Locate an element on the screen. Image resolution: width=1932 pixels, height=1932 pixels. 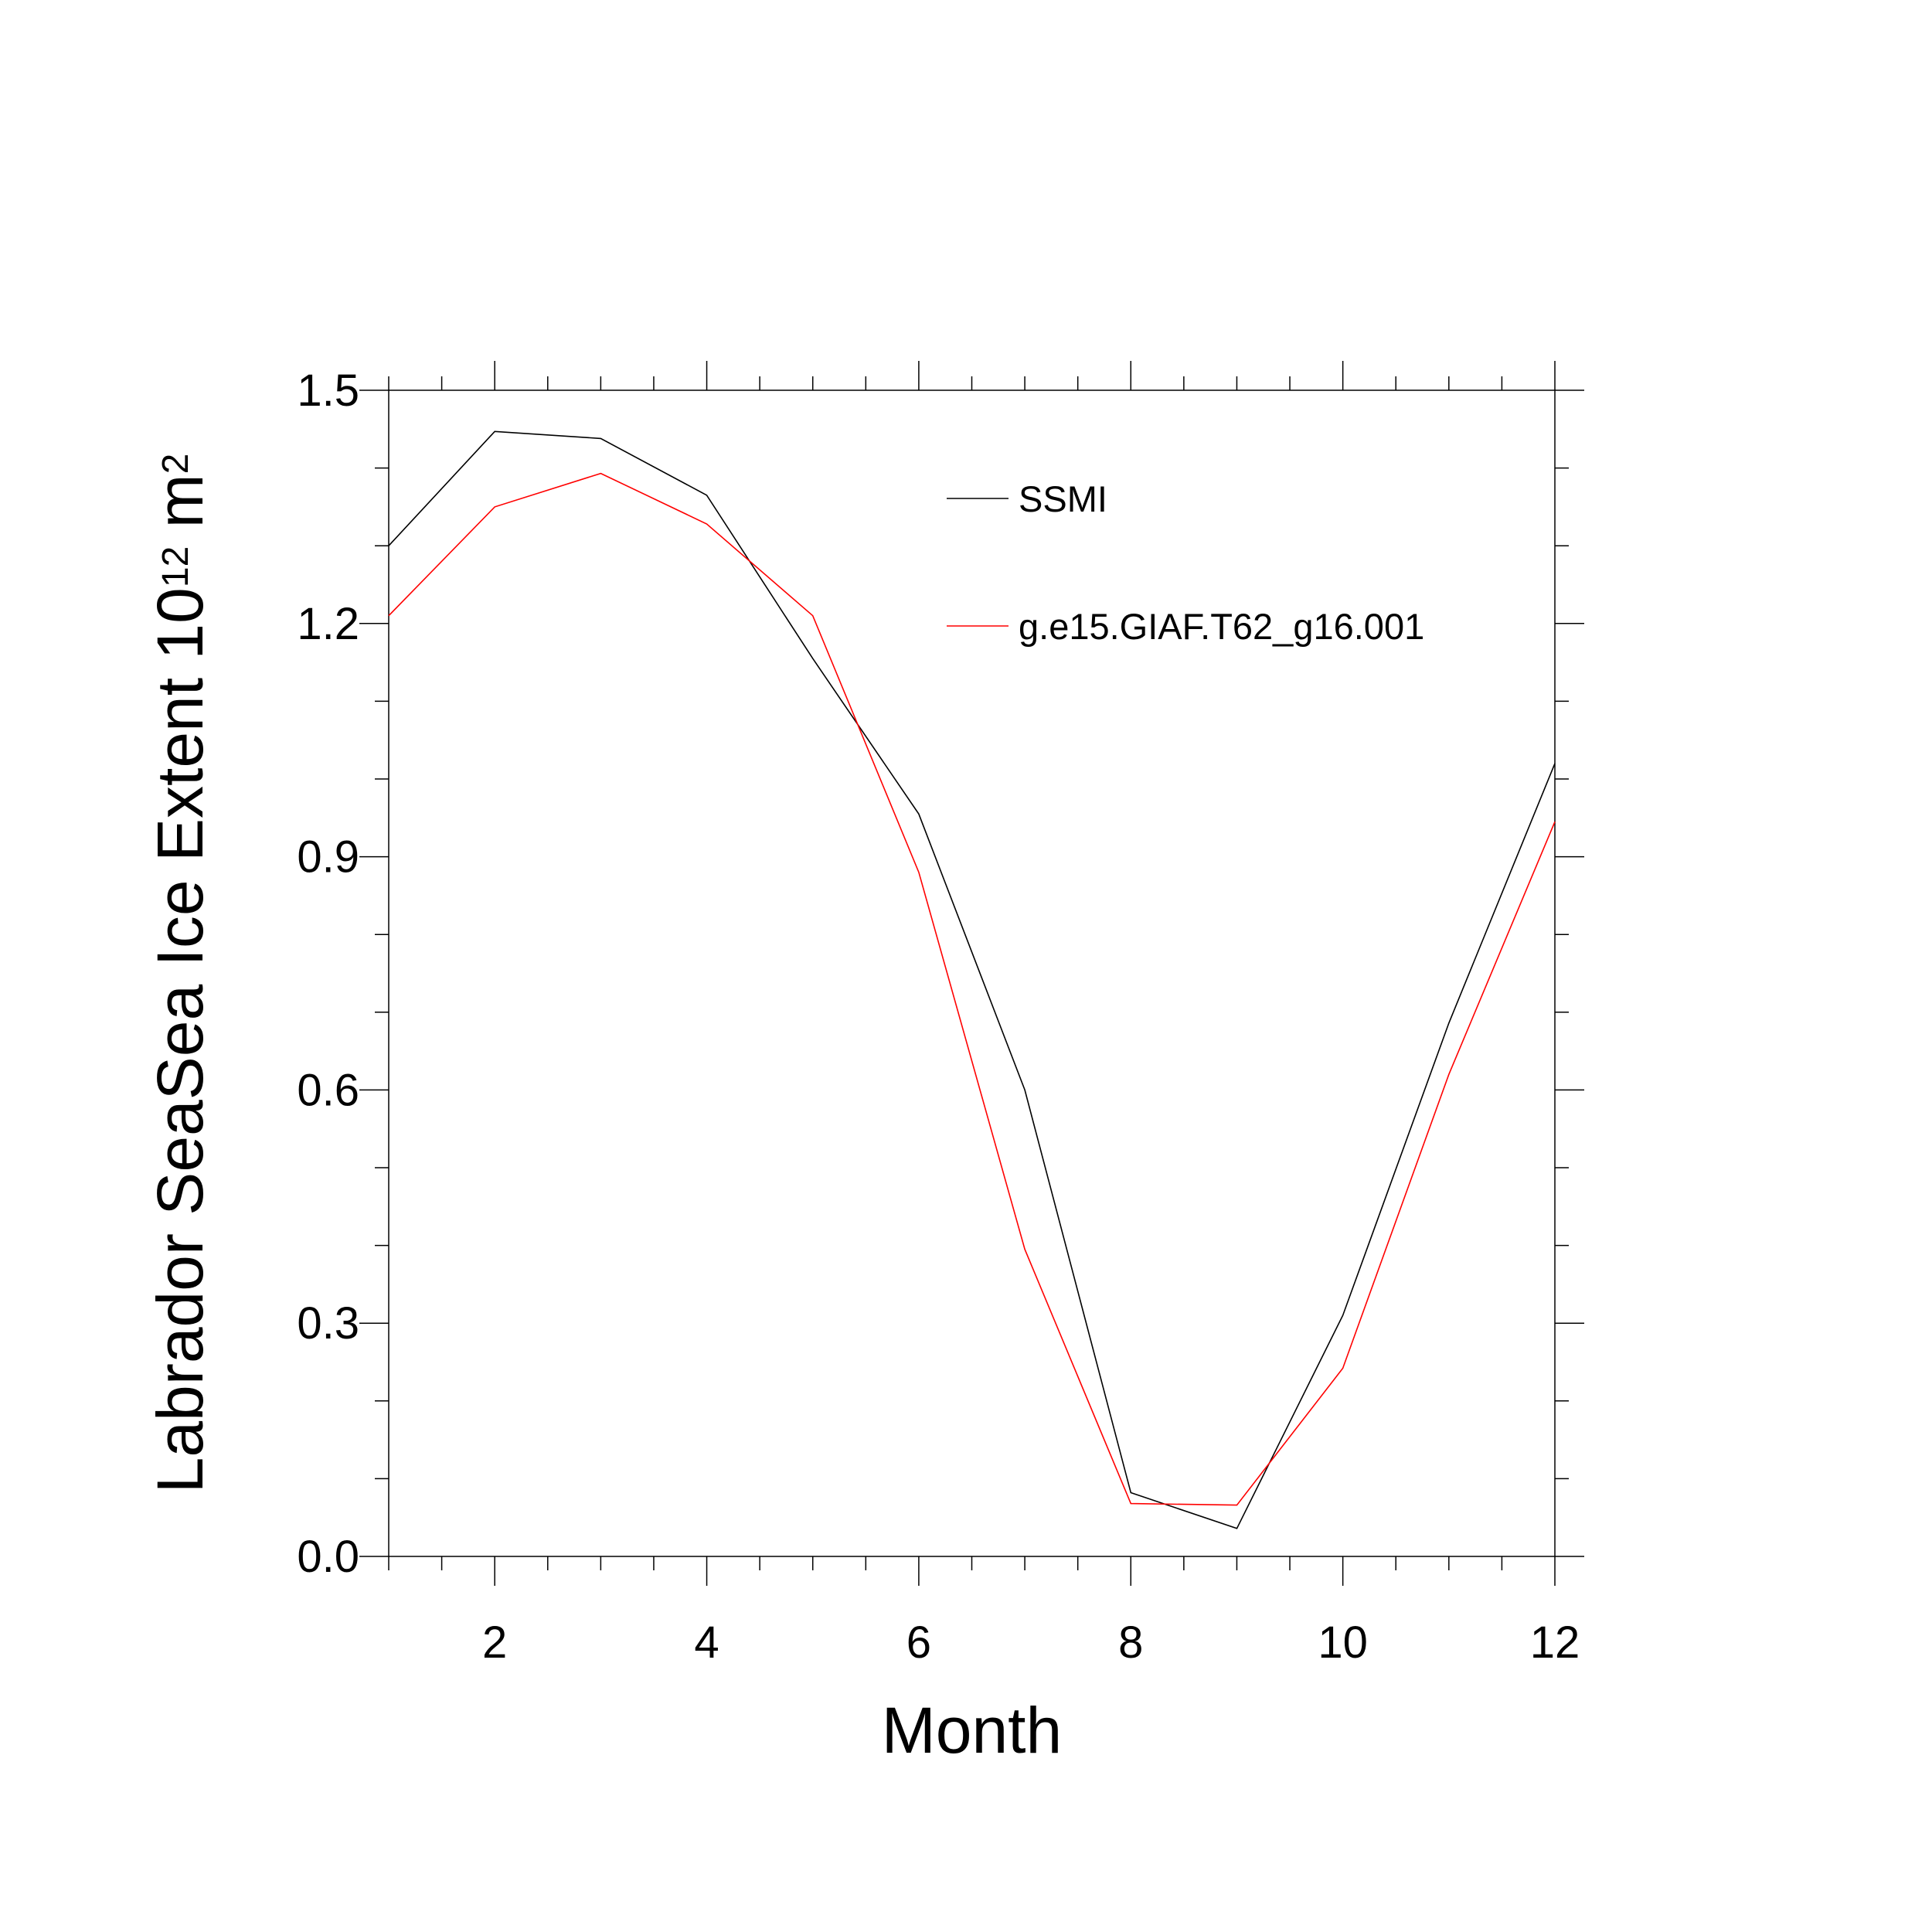
y-tick-label: 0.6 is located at coordinates (328, 1090).